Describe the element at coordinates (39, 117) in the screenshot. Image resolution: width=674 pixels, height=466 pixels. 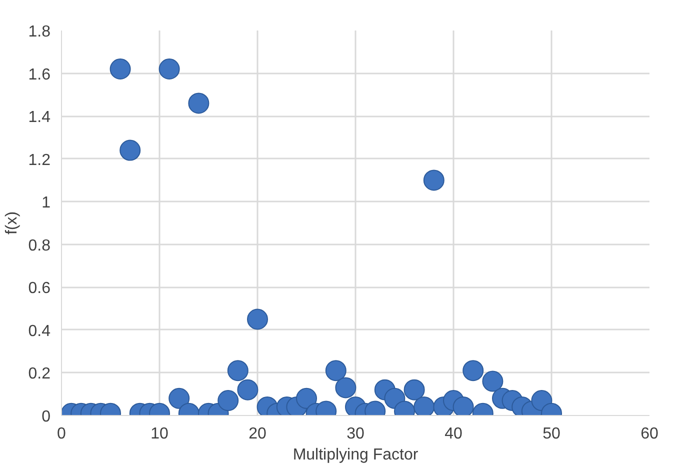
I see `y-tick-label: 1.4` at that location.